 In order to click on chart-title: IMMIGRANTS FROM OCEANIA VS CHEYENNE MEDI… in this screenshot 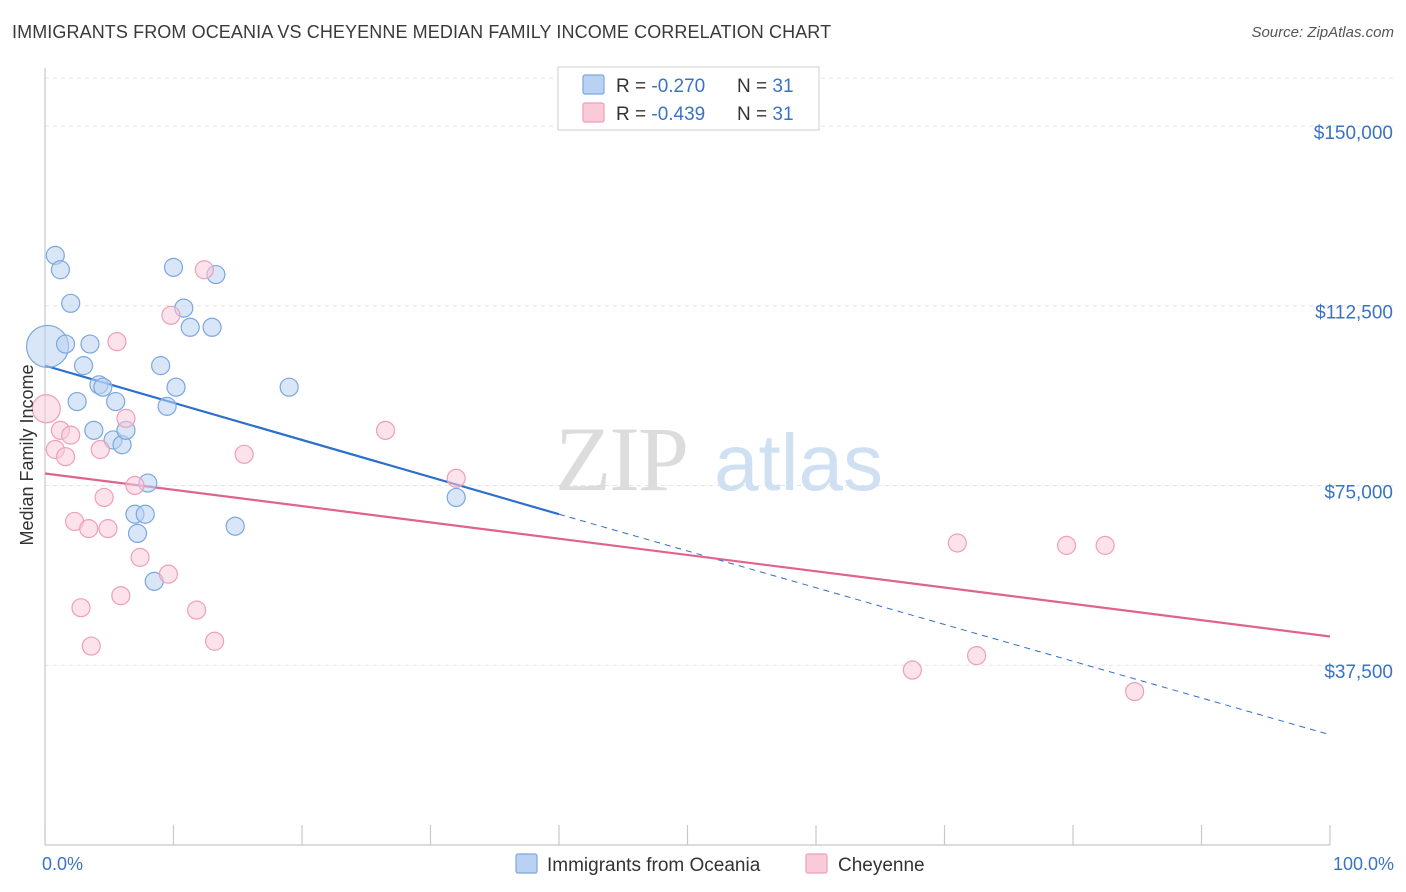, I will do `click(422, 32)`.